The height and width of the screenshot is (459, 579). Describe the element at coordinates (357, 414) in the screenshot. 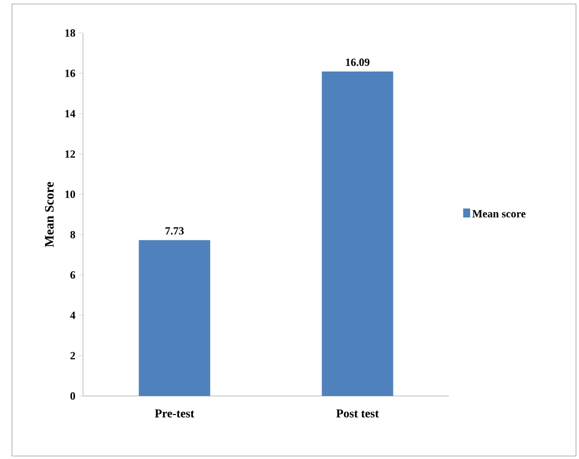

I see `x-tick-label: Post test` at that location.